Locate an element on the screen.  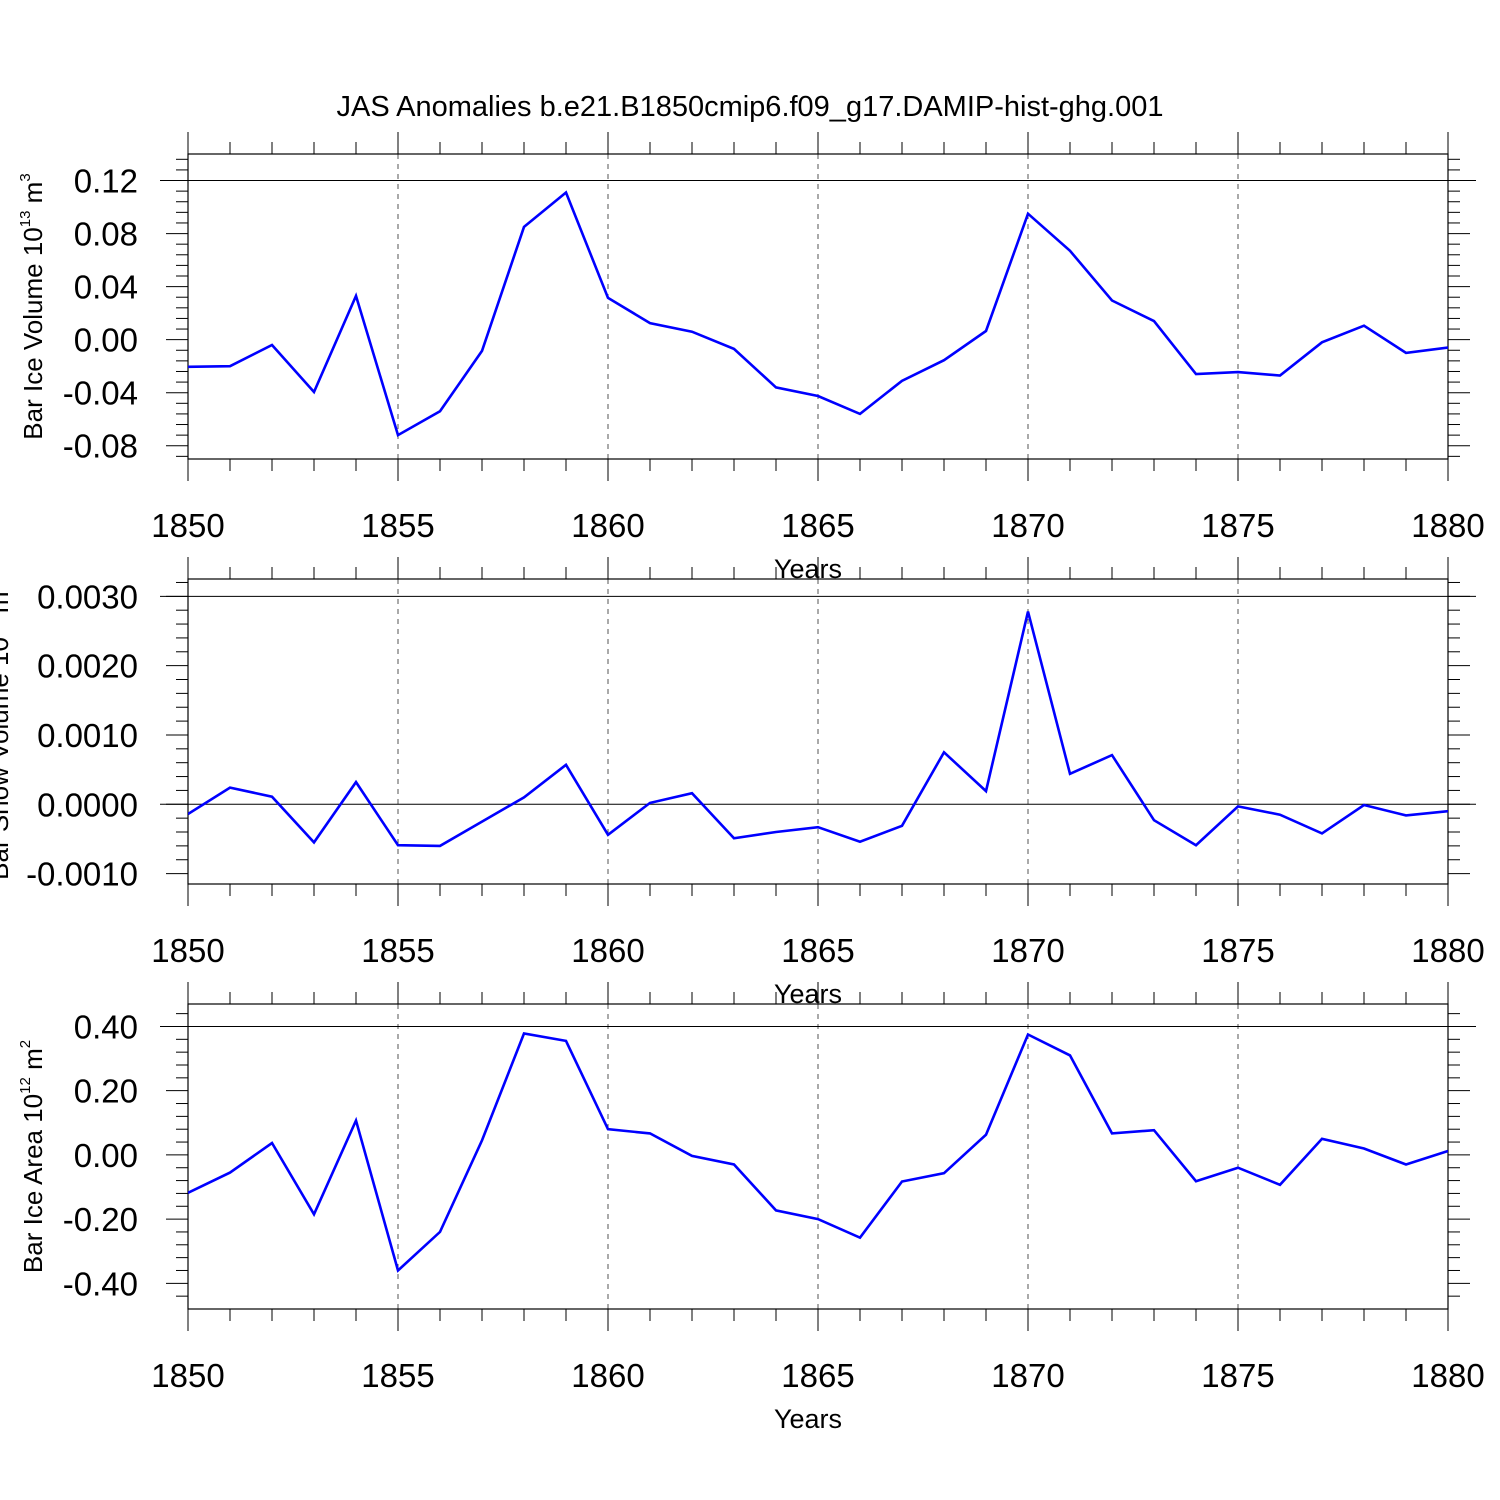
y-axis-label: Bar Ice Volume 1013 m3 is located at coordinates (32, 306).